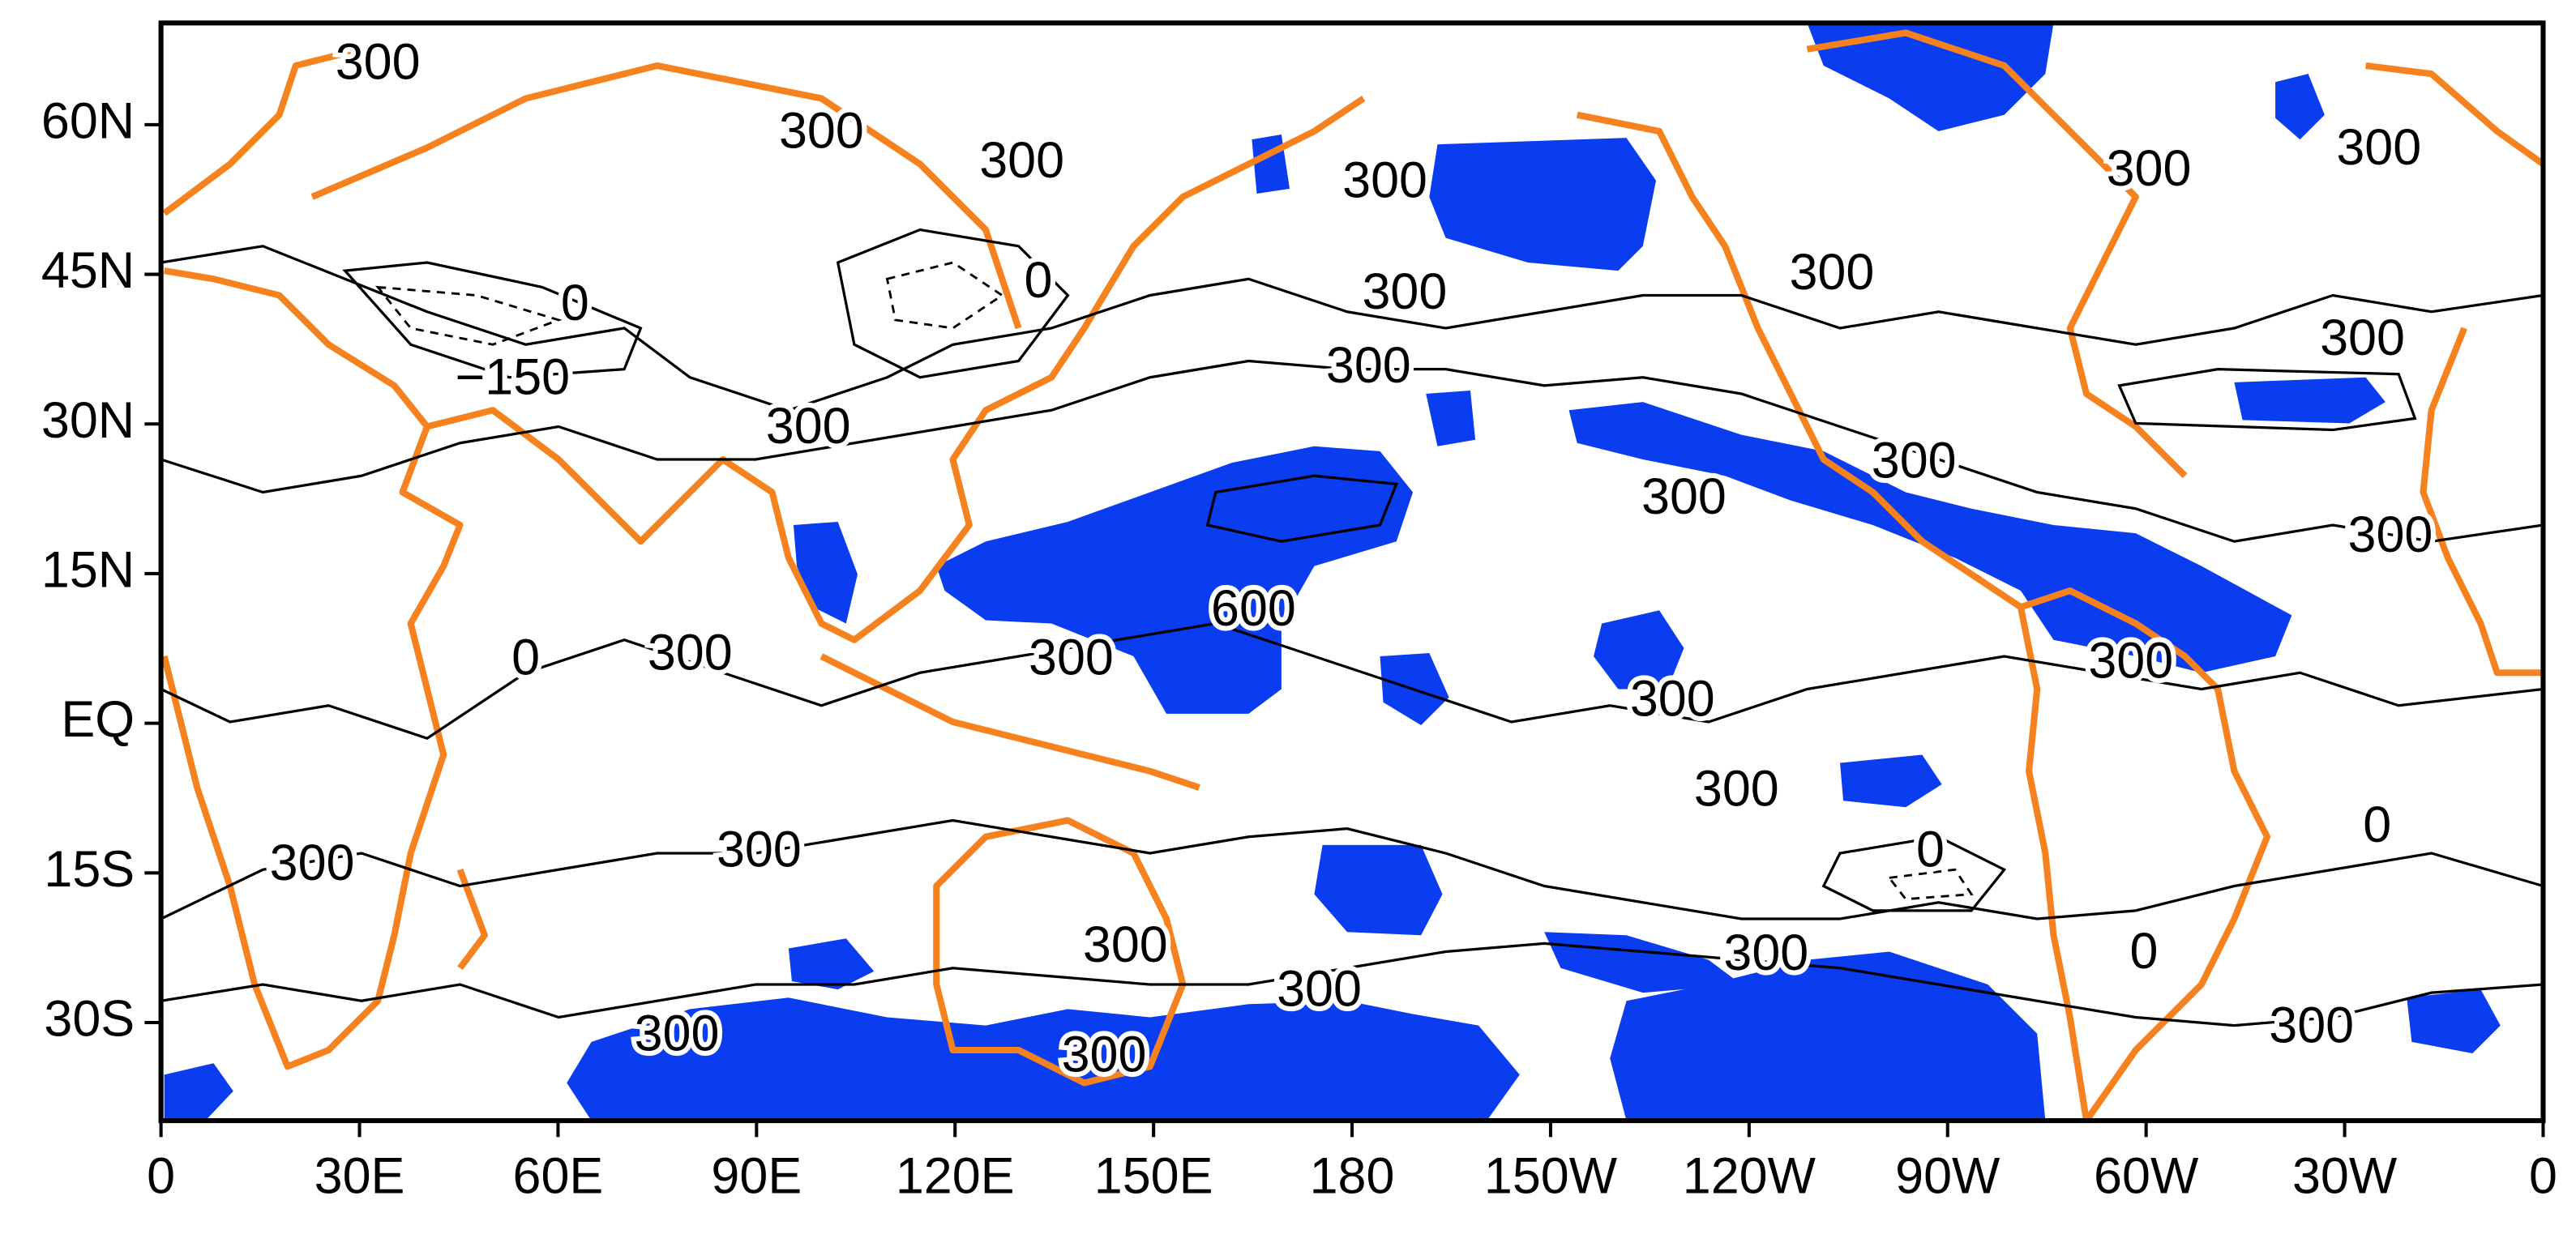 The image size is (2576, 1247). What do you see at coordinates (88, 270) in the screenshot?
I see `y-tick-label: 45N` at bounding box center [88, 270].